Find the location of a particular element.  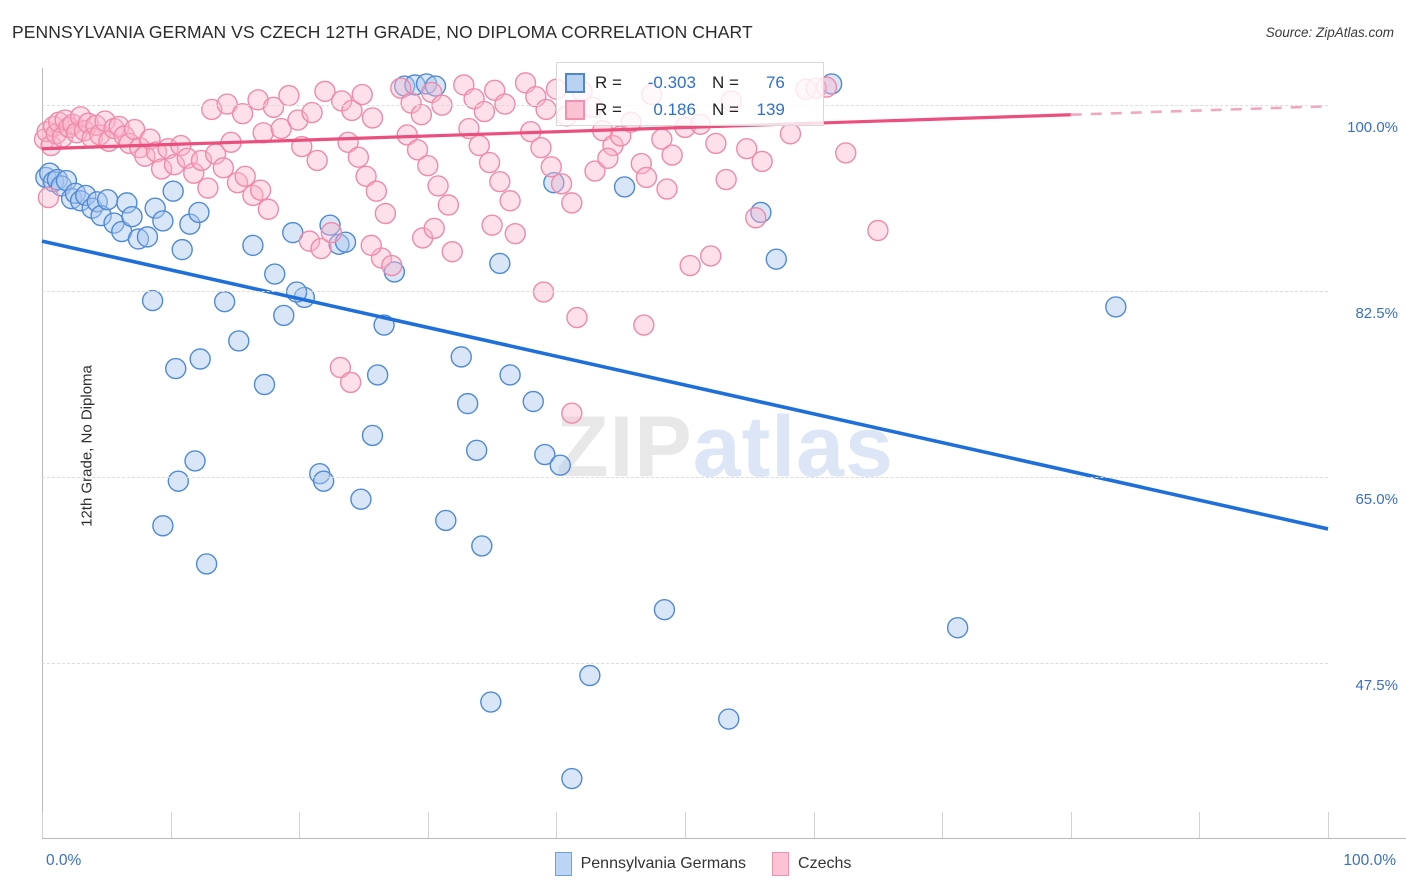

y-axis-tick-label: 47.5% is located at coordinates (1376, 685).